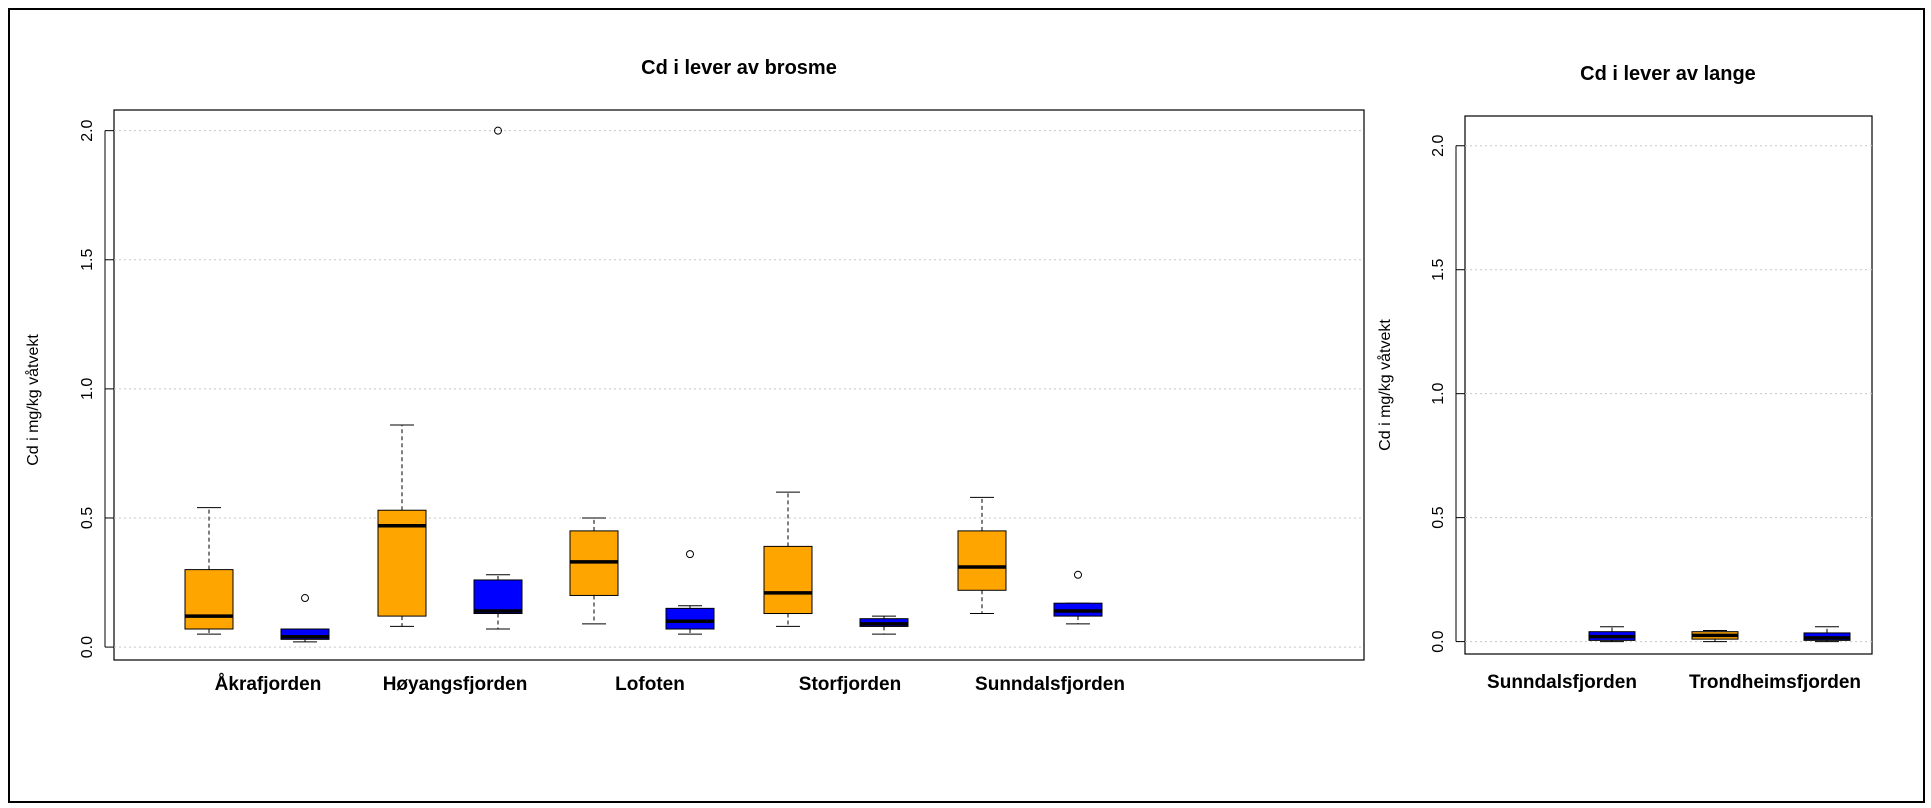  I want to click on box-akrafjorden-orange, so click(209, 571).